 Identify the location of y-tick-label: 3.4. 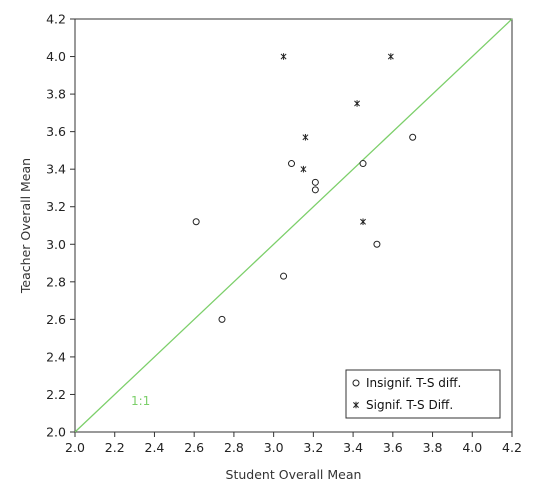
(56, 169).